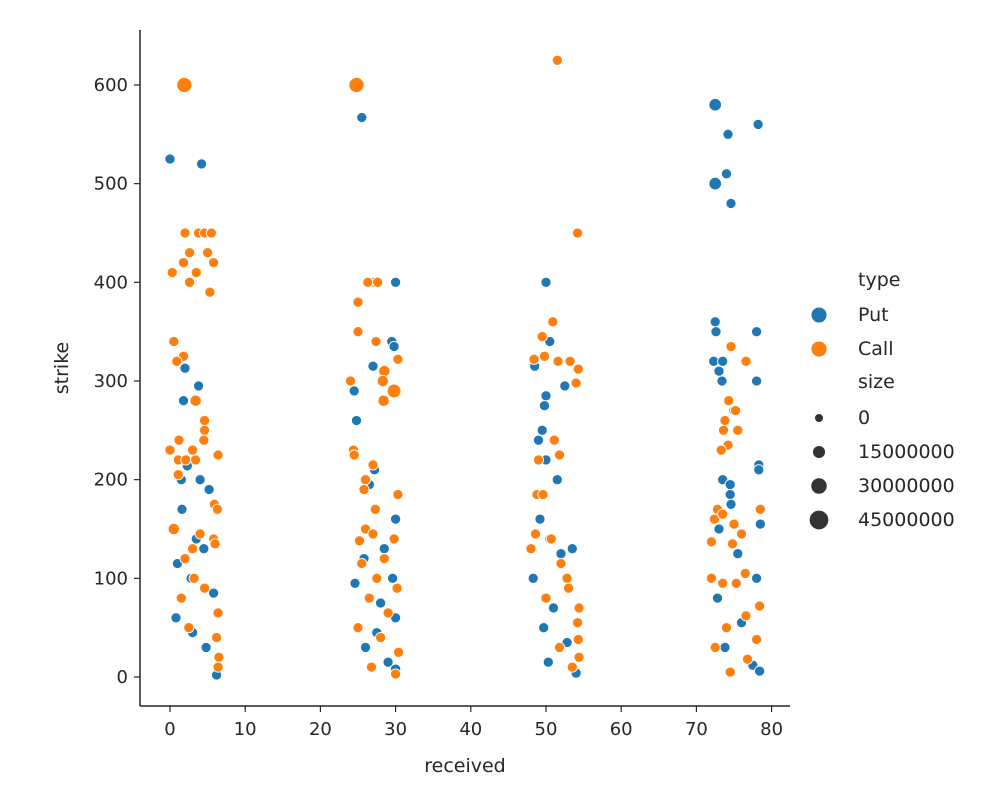  I want to click on y-tick-label: 100, so click(111, 578).